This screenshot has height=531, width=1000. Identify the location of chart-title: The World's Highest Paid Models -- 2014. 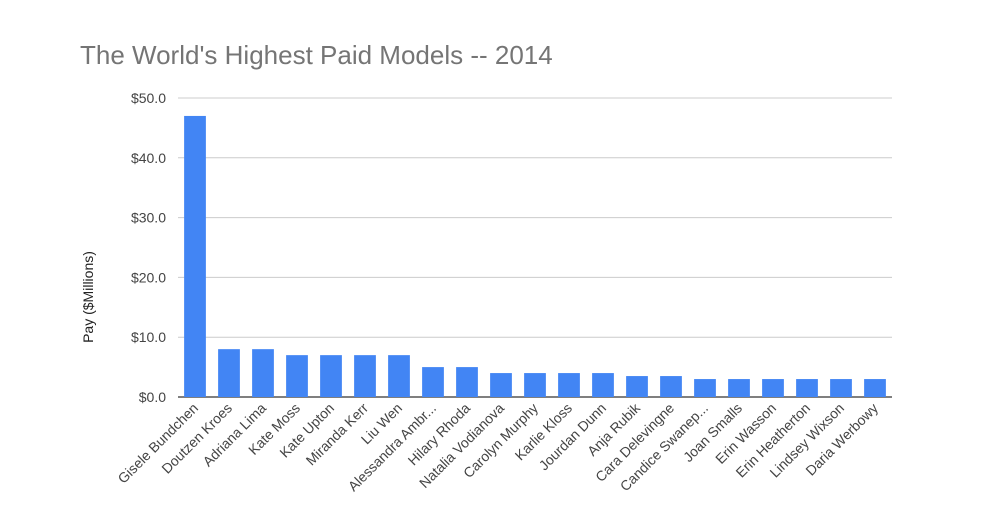
(316, 55).